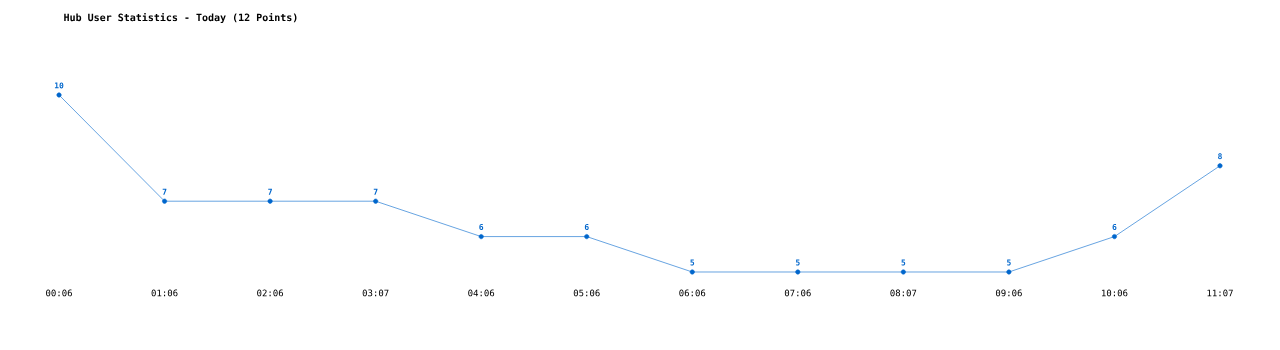 This screenshot has height=350, width=1280. What do you see at coordinates (59, 85) in the screenshot?
I see `data-label: 10` at bounding box center [59, 85].